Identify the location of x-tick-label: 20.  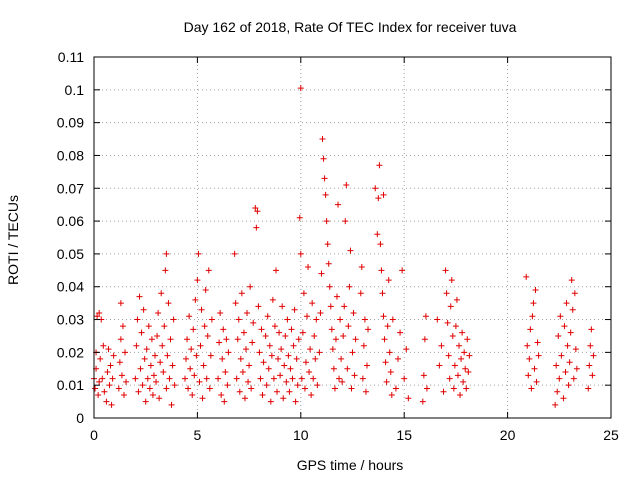
(508, 435).